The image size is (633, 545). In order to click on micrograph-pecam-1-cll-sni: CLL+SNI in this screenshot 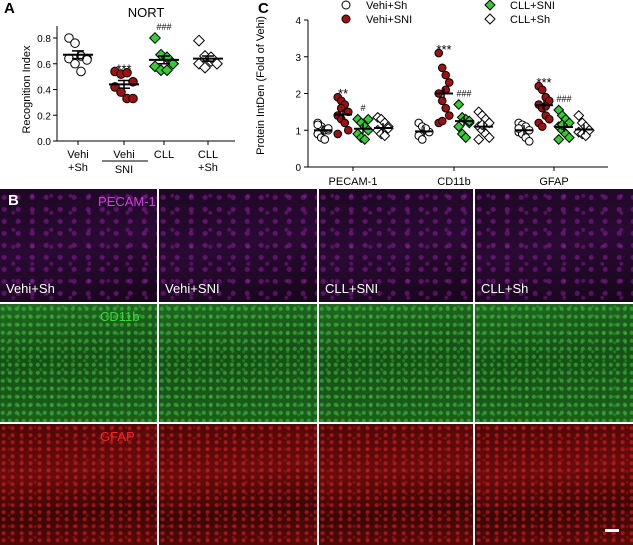, I will do `click(396, 245)`.